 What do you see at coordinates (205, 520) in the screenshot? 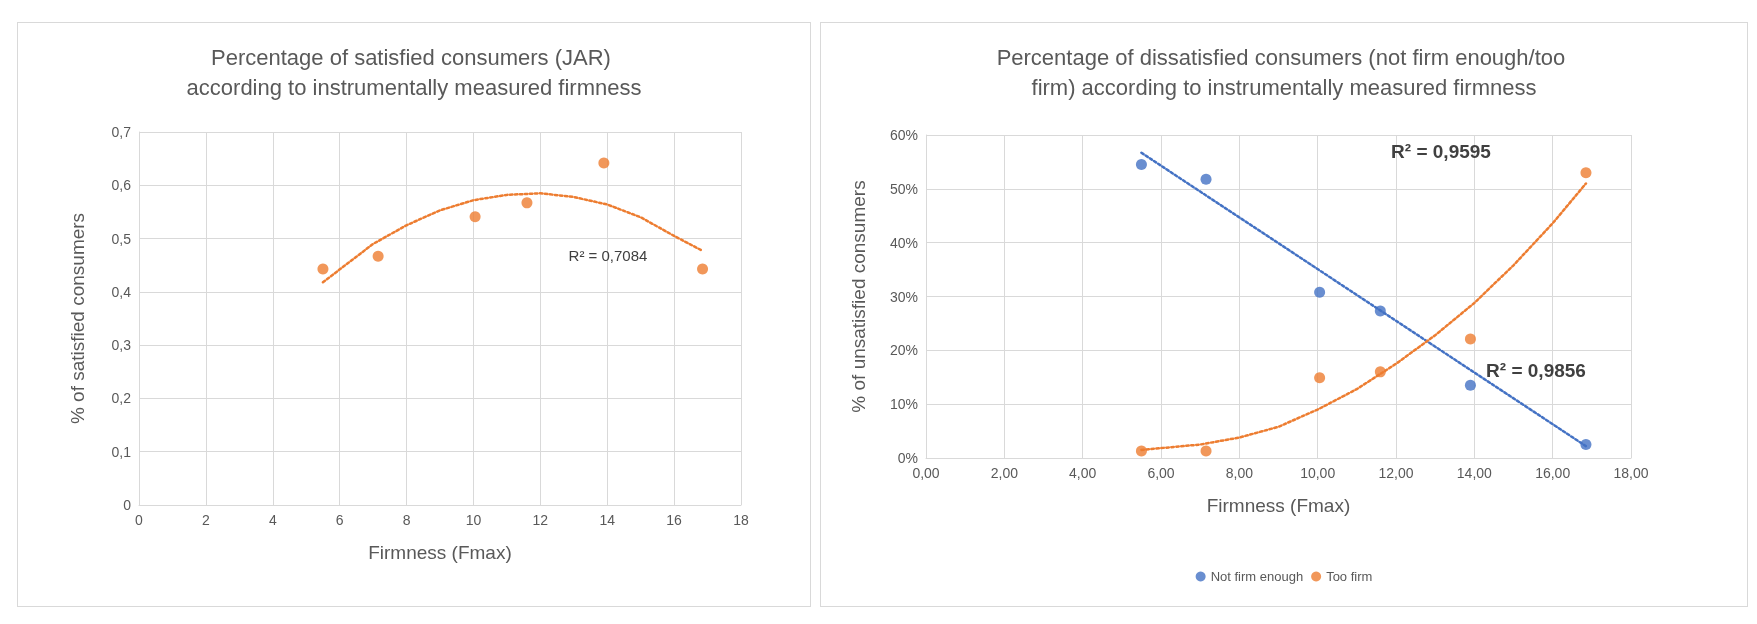
I see `x-tick-label: 2` at bounding box center [205, 520].